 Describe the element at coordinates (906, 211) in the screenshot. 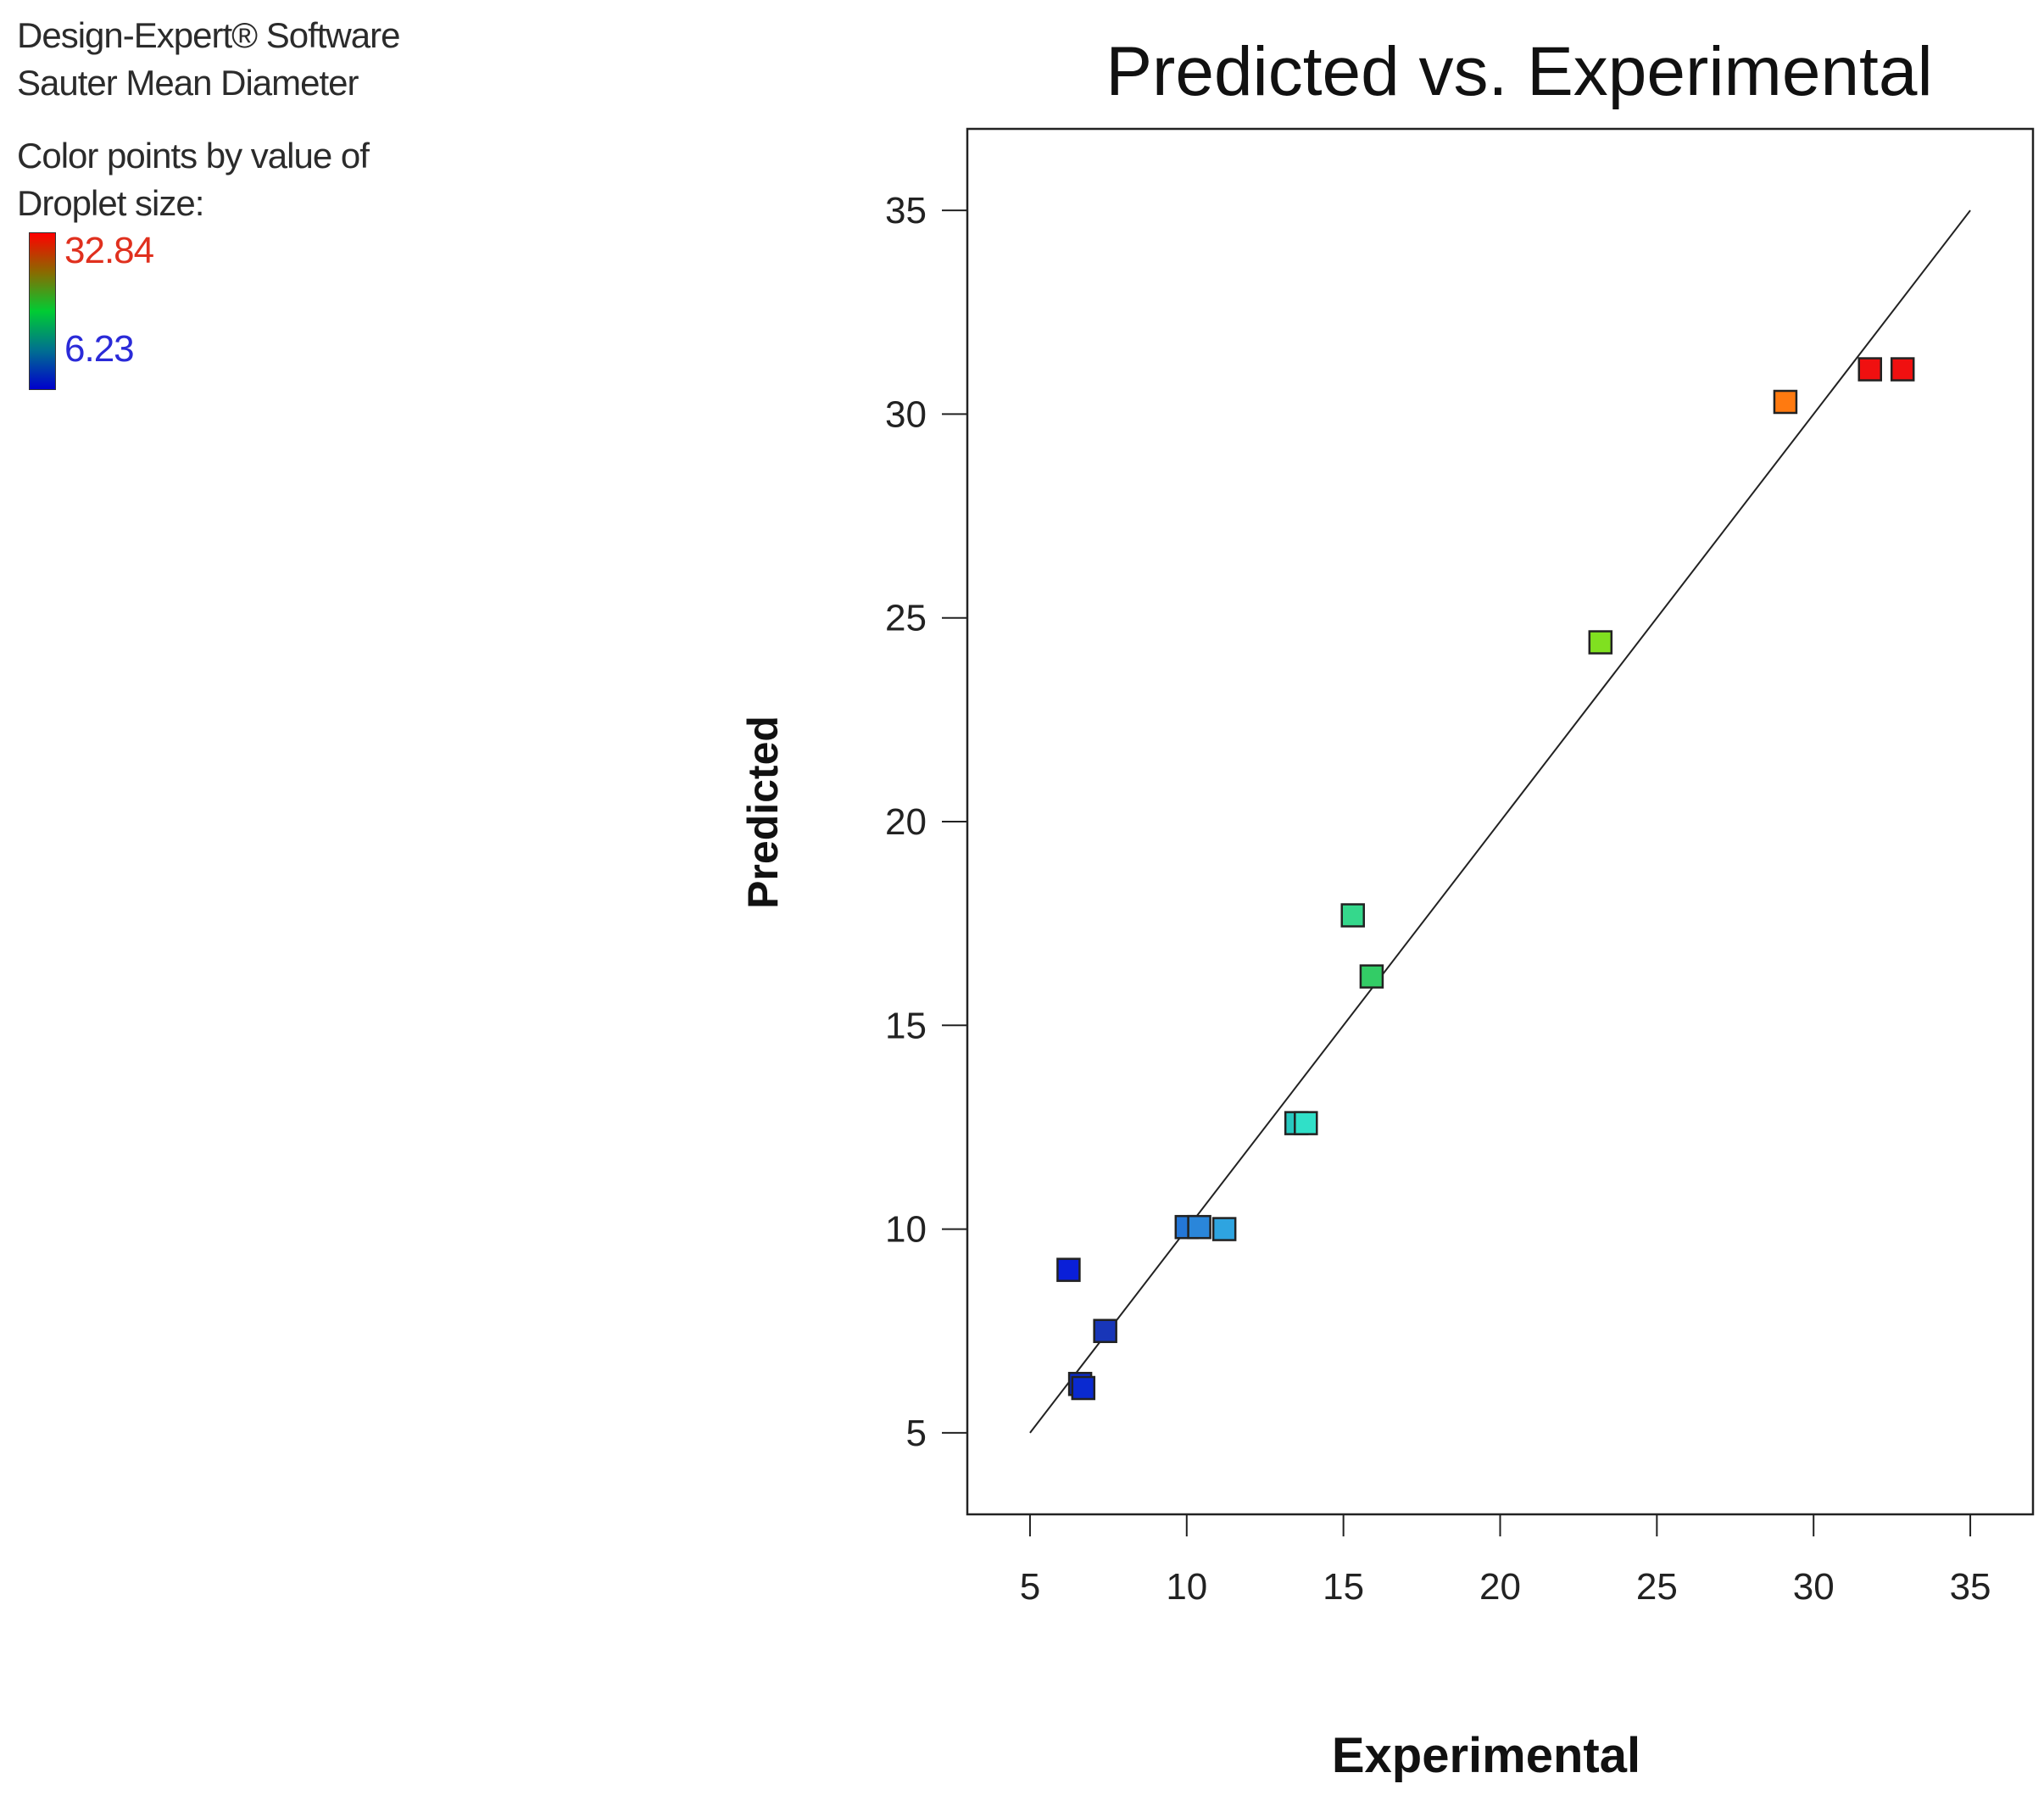

I see `y-tick-label: 35` at that location.